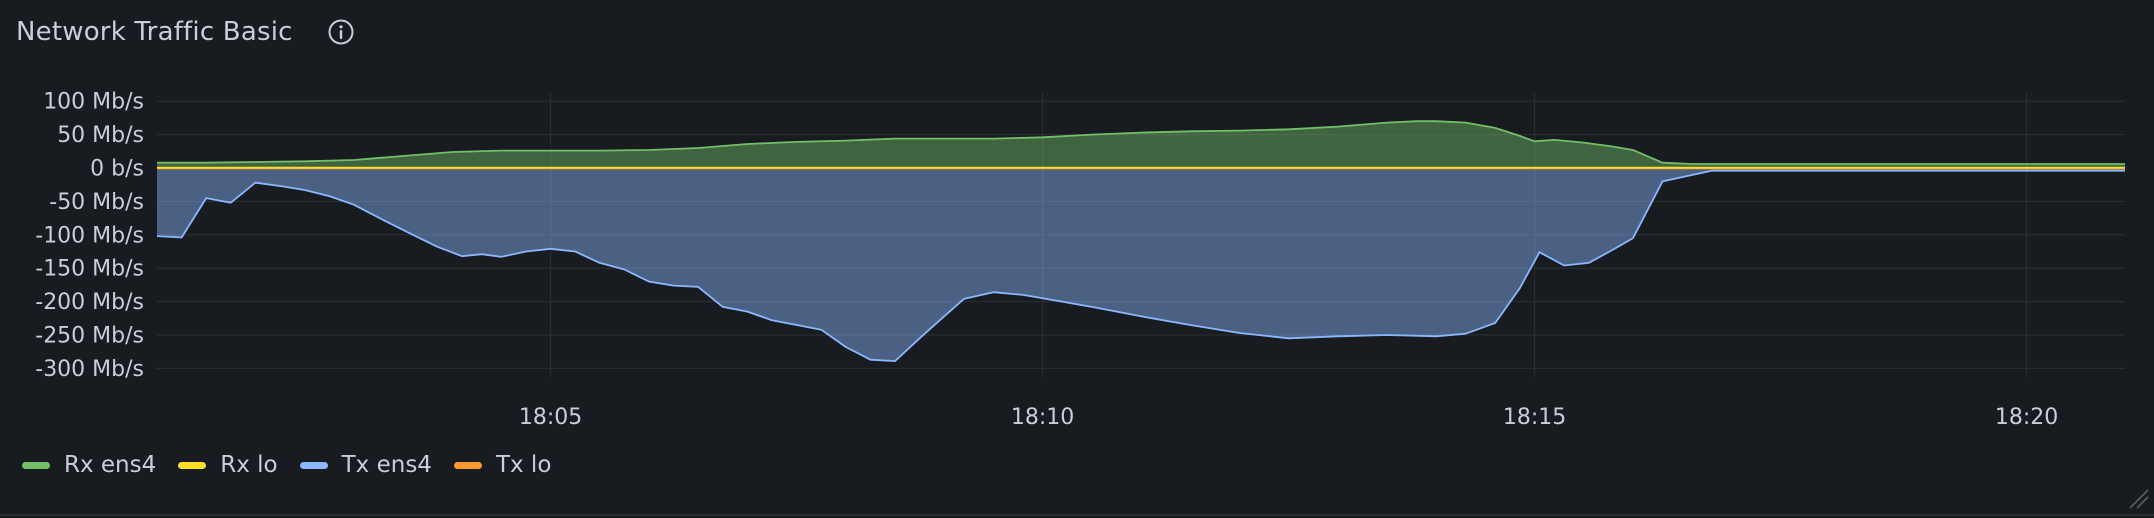  Describe the element at coordinates (297, 465) in the screenshot. I see `legend: Rx ens4 Rx lo Tx ens4 Tx lo` at that location.